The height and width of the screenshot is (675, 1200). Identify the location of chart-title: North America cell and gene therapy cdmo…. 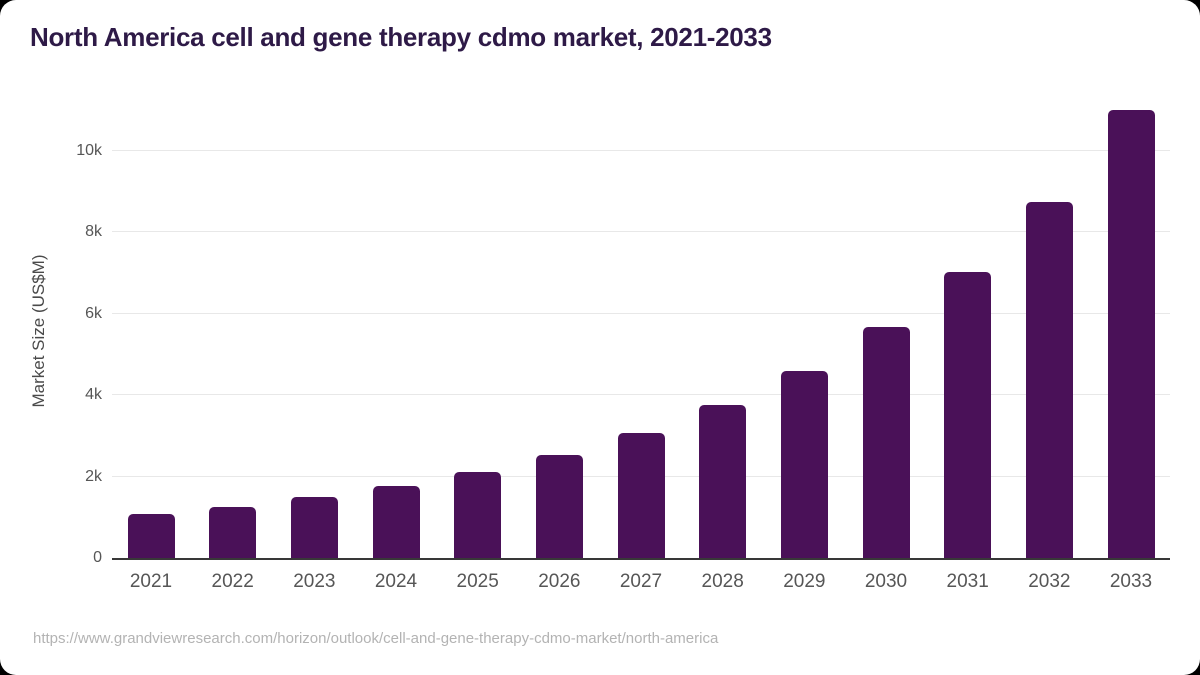
(401, 37).